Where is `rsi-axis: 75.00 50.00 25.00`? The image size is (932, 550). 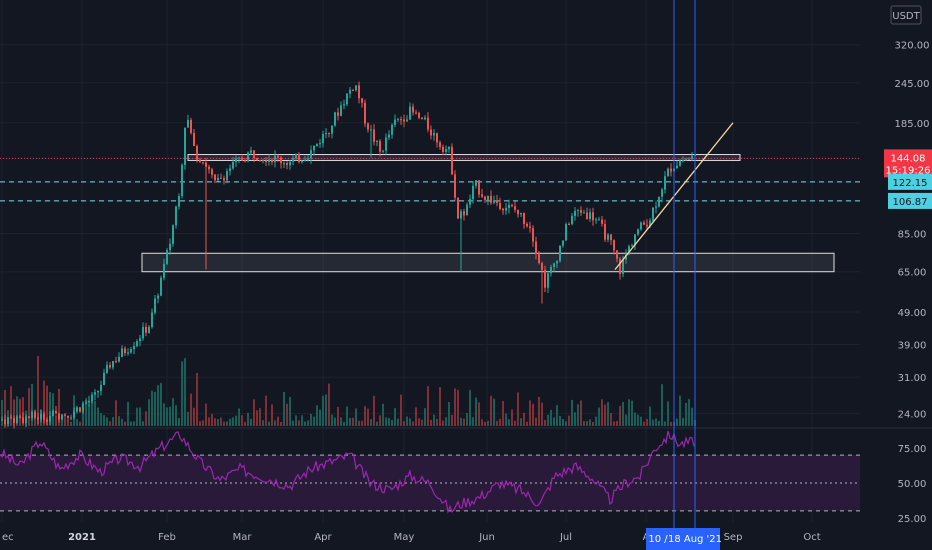
rsi-axis: 75.00 50.00 25.00 is located at coordinates (912, 484).